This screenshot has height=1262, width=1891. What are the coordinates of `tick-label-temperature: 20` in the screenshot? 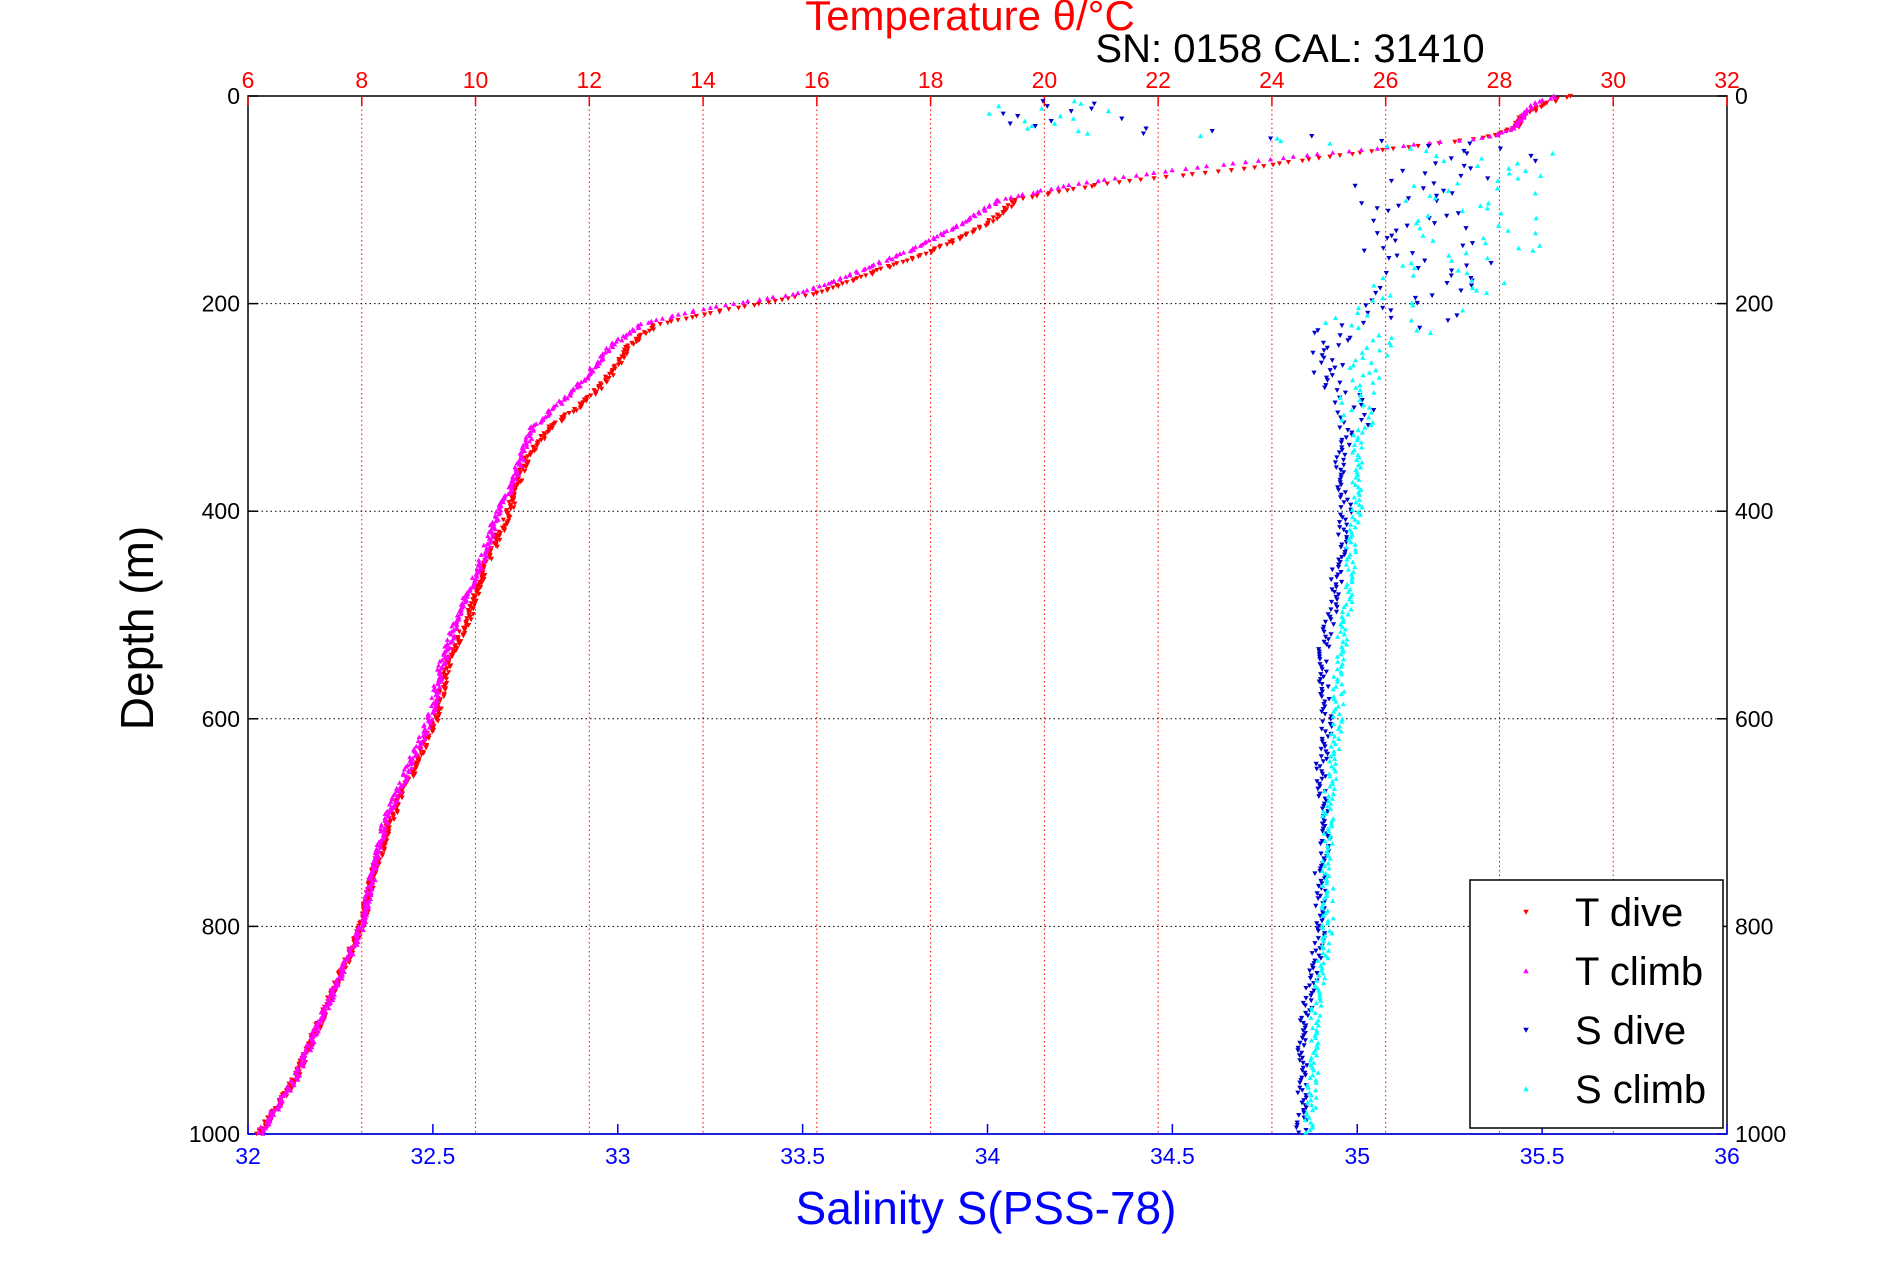 It's located at (1045, 80).